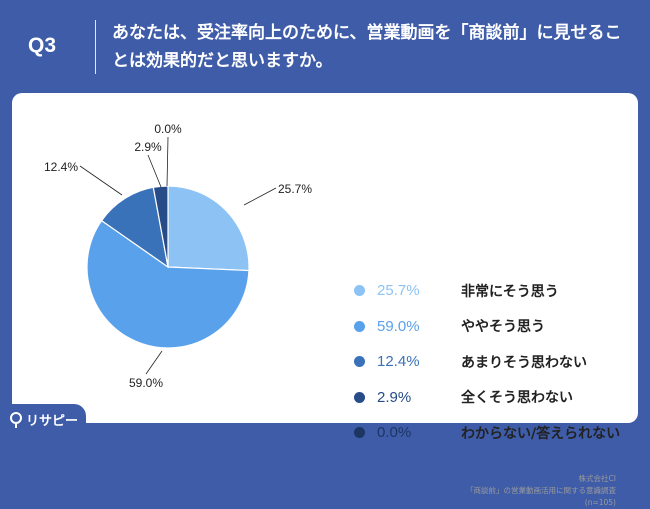 This screenshot has height=509, width=650. I want to click on header-divider, so click(95, 47).